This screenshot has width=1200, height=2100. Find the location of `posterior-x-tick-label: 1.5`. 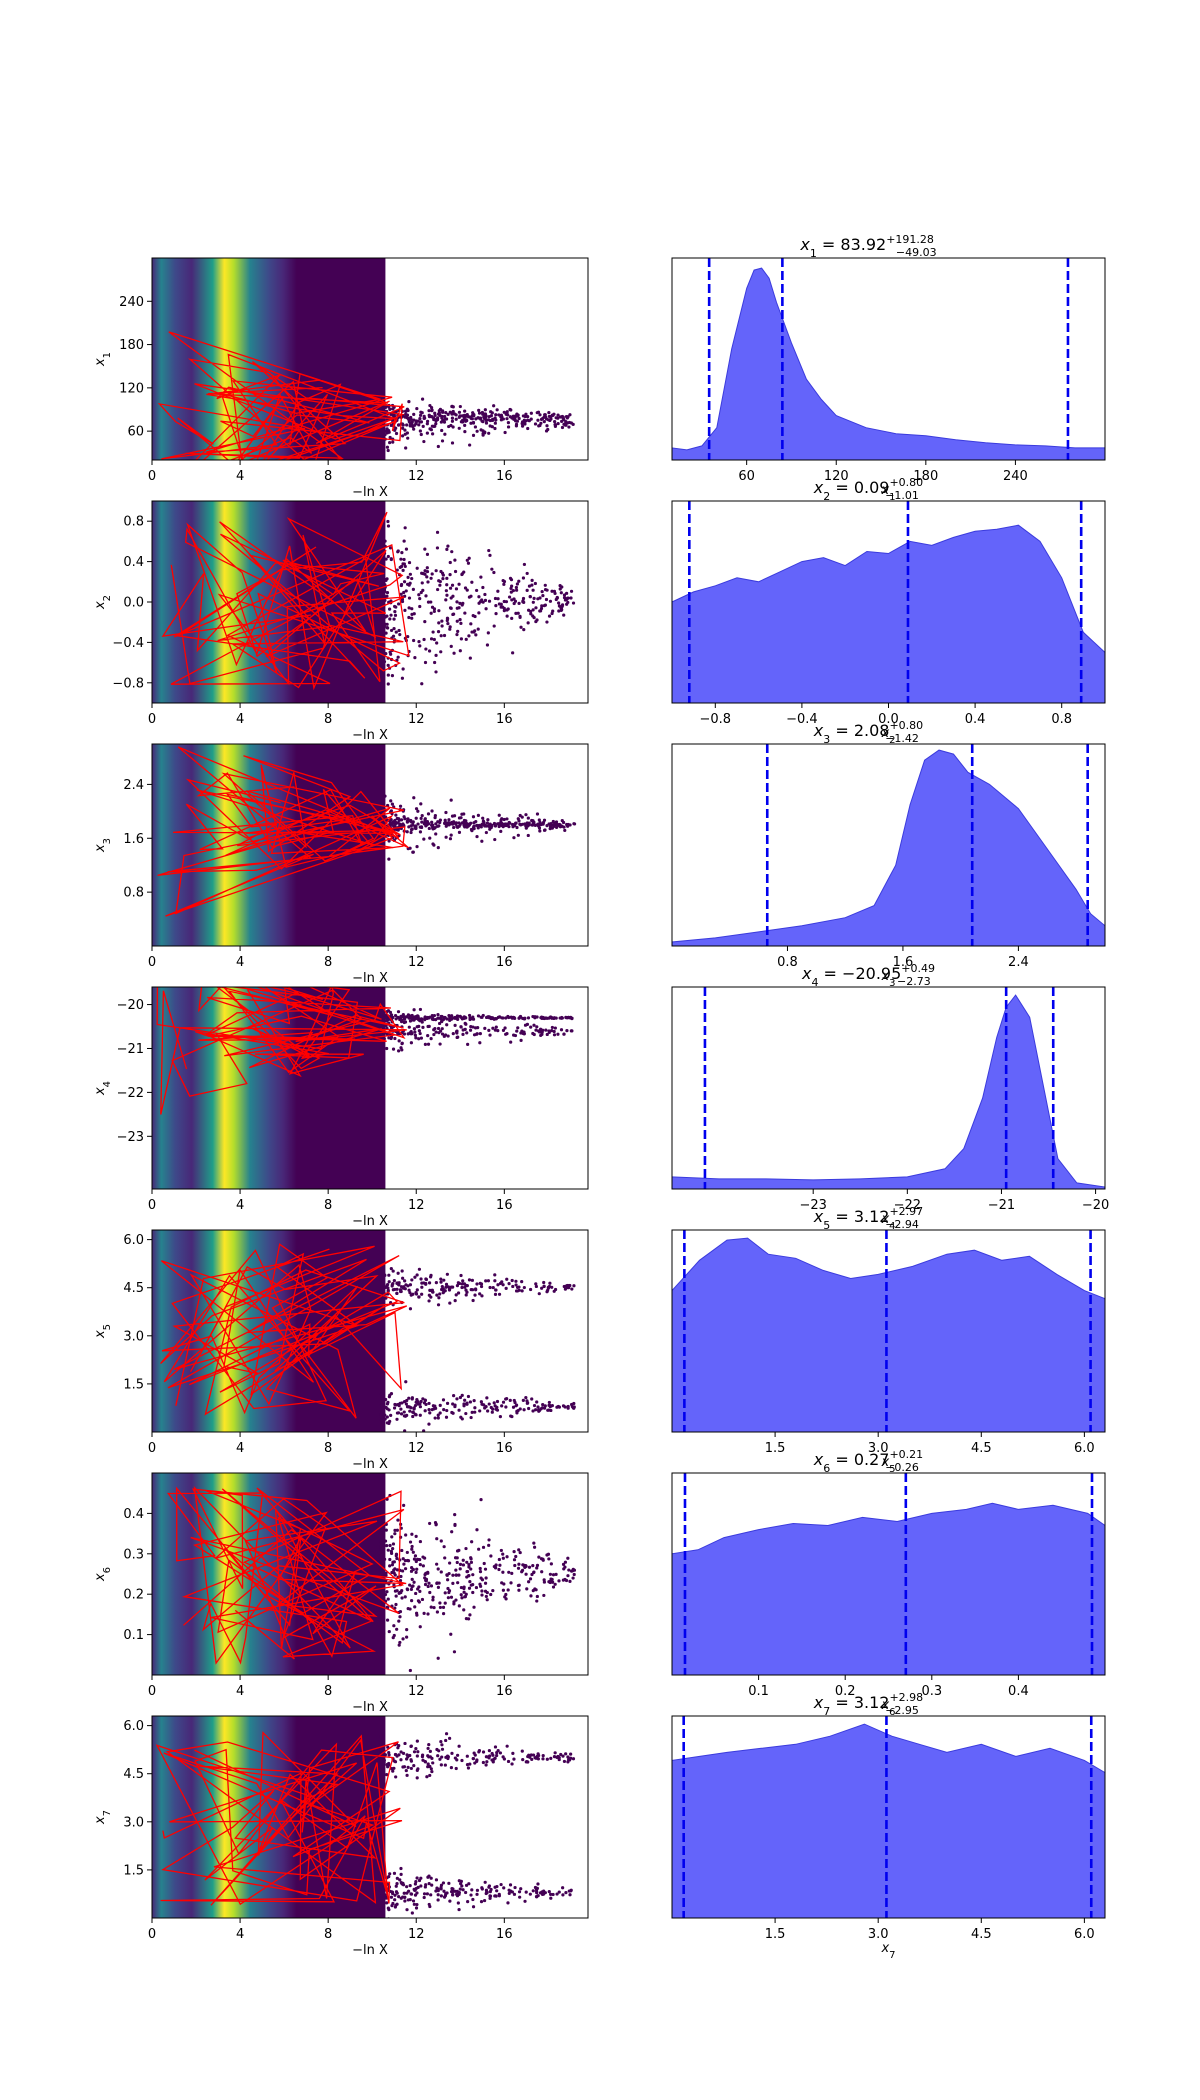

posterior-x-tick-label: 1.5 is located at coordinates (775, 1448).